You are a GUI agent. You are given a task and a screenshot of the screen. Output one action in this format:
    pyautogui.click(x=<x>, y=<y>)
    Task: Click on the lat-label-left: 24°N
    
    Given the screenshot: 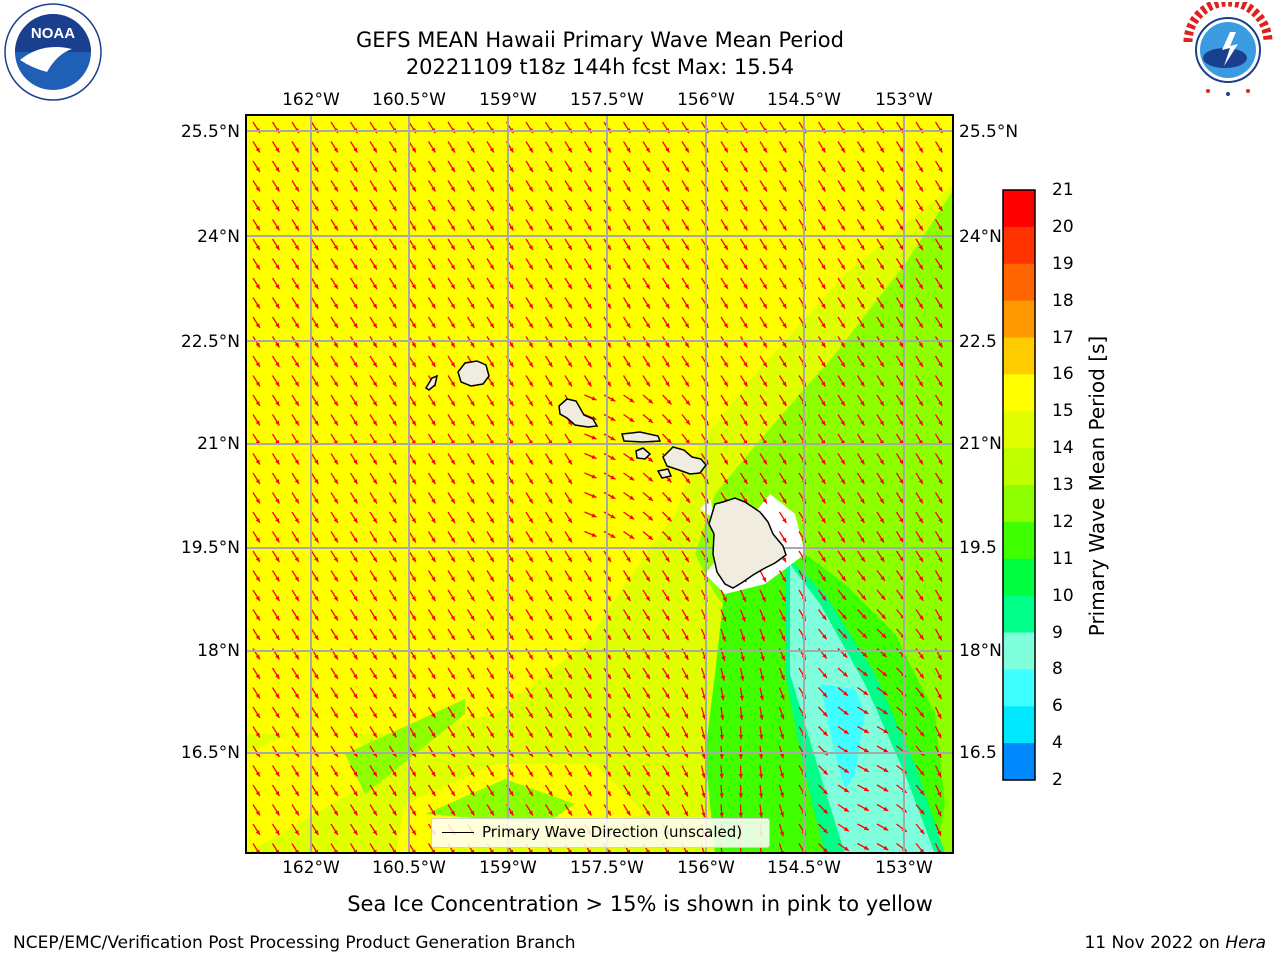 What is the action you would take?
    pyautogui.click(x=218, y=237)
    